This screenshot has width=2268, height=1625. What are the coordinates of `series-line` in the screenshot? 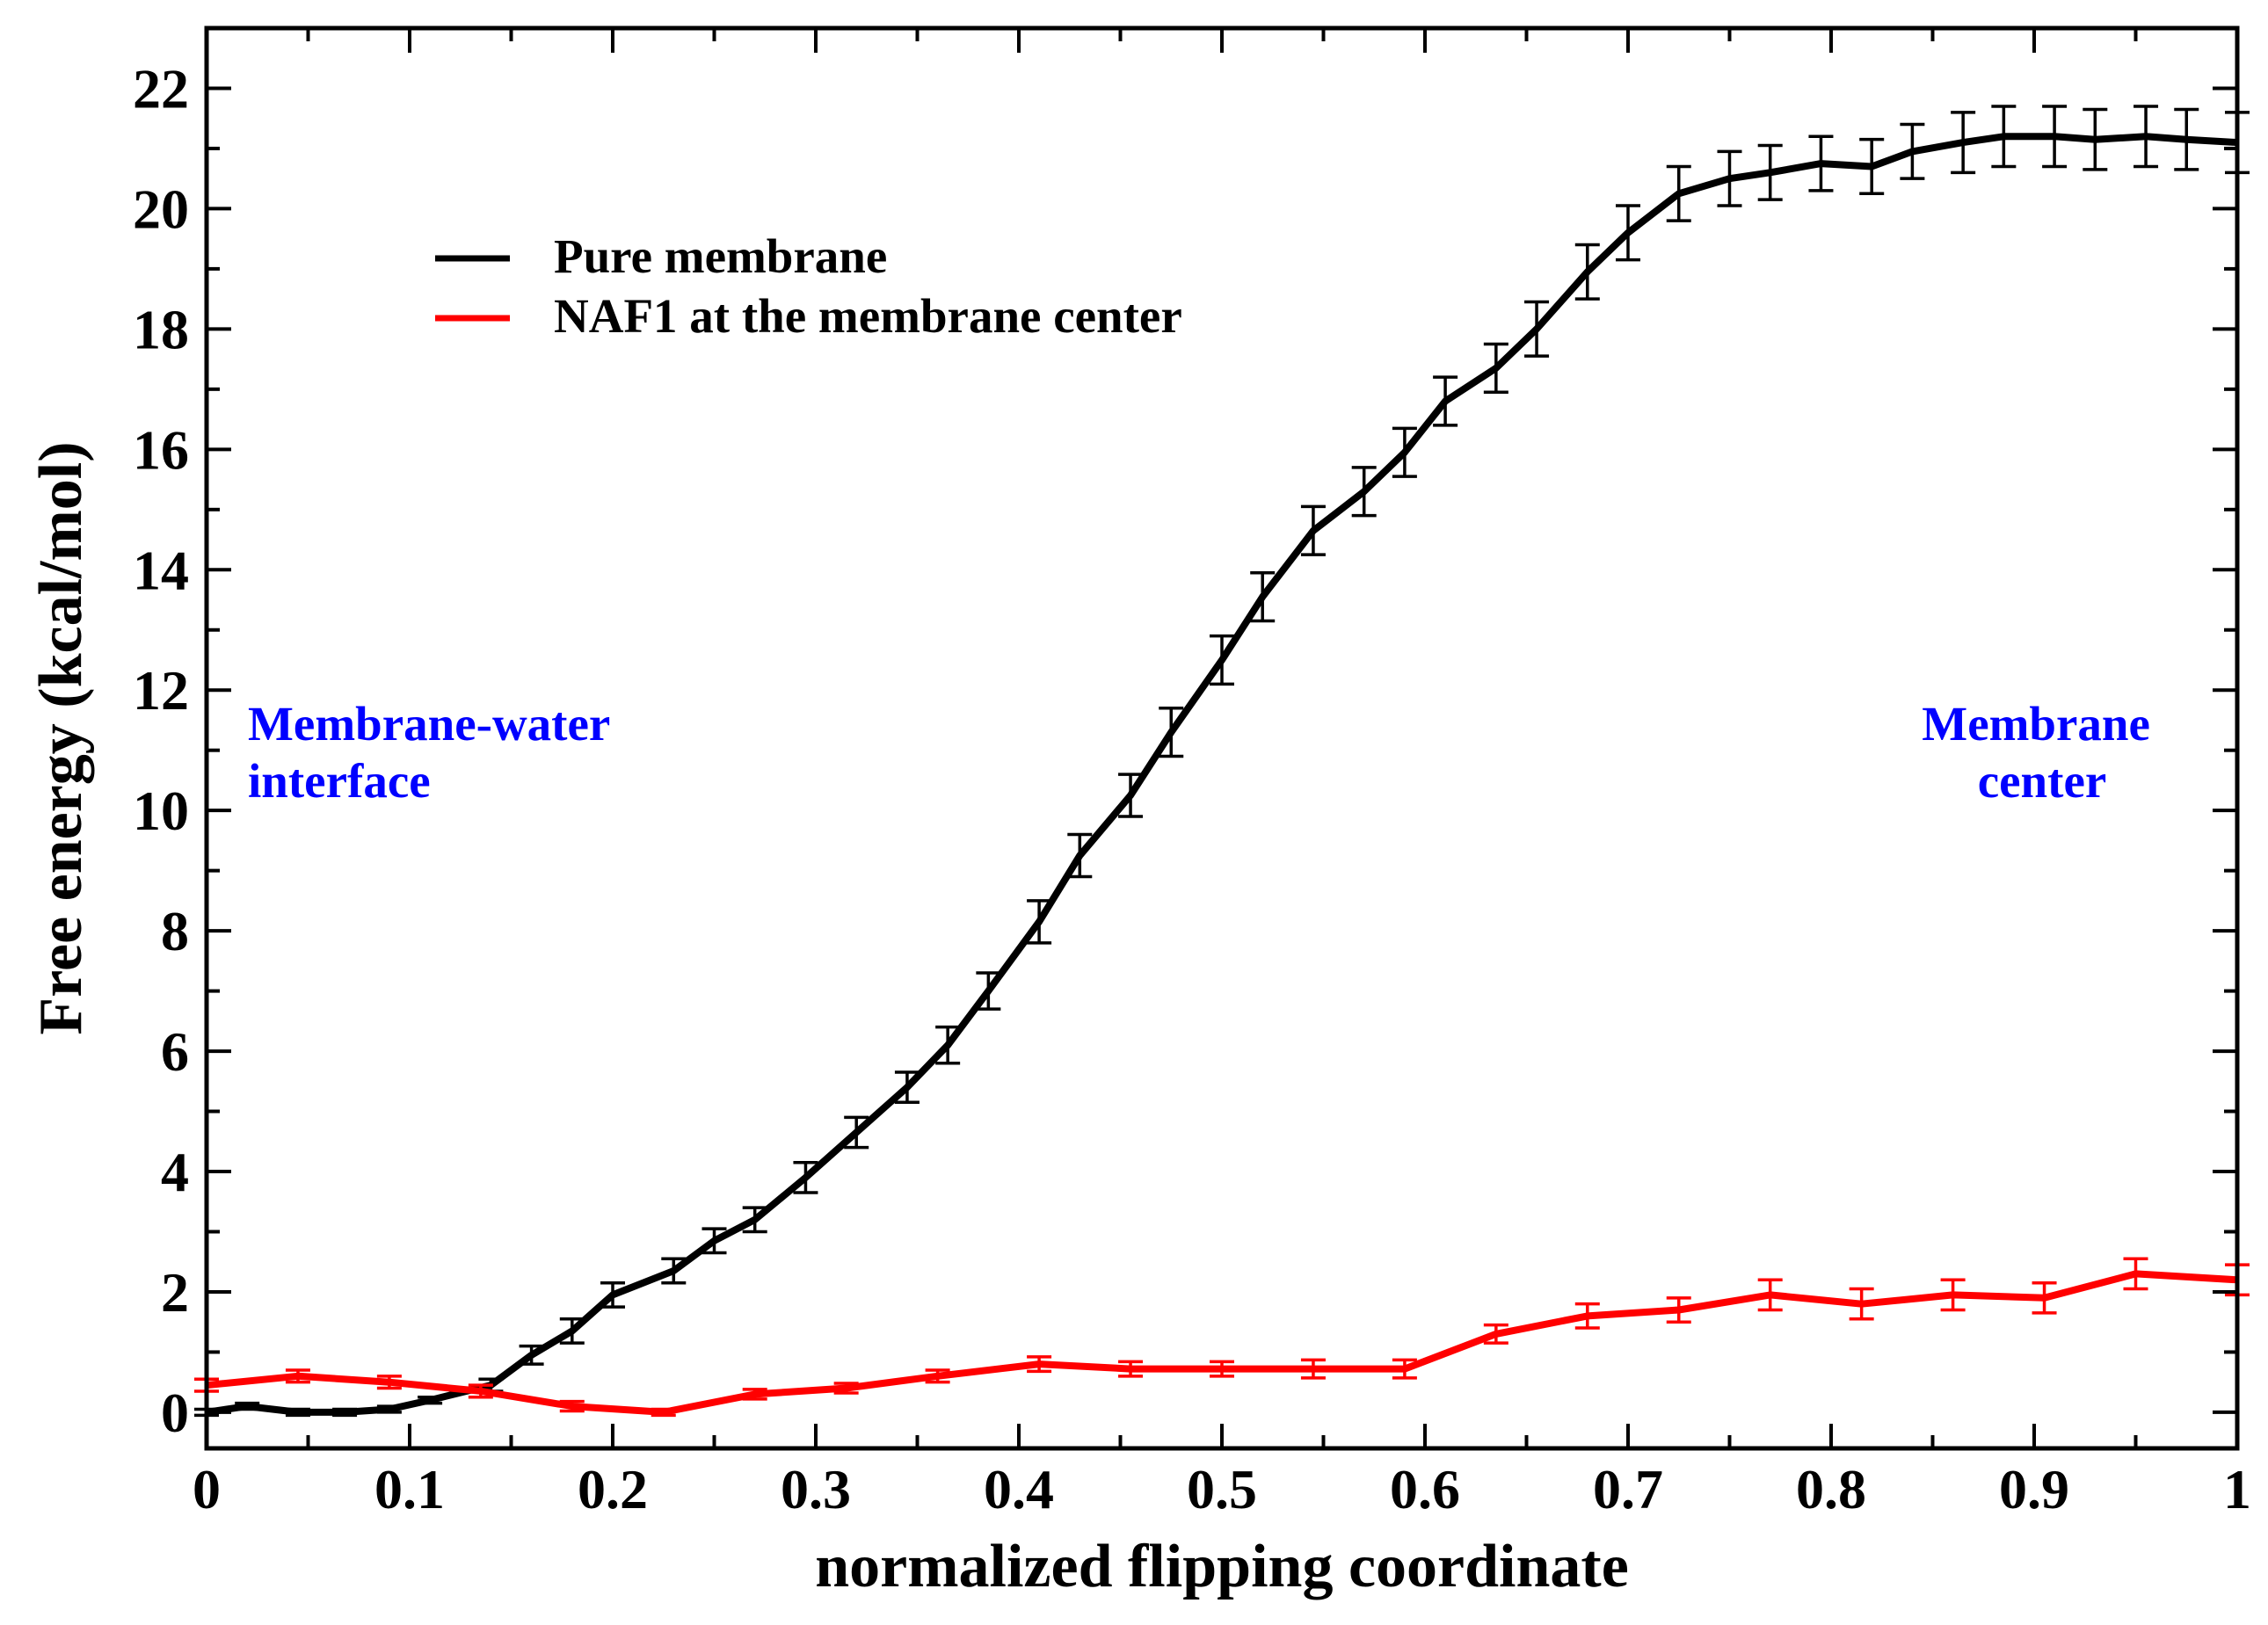 It's located at (1222, 1343).